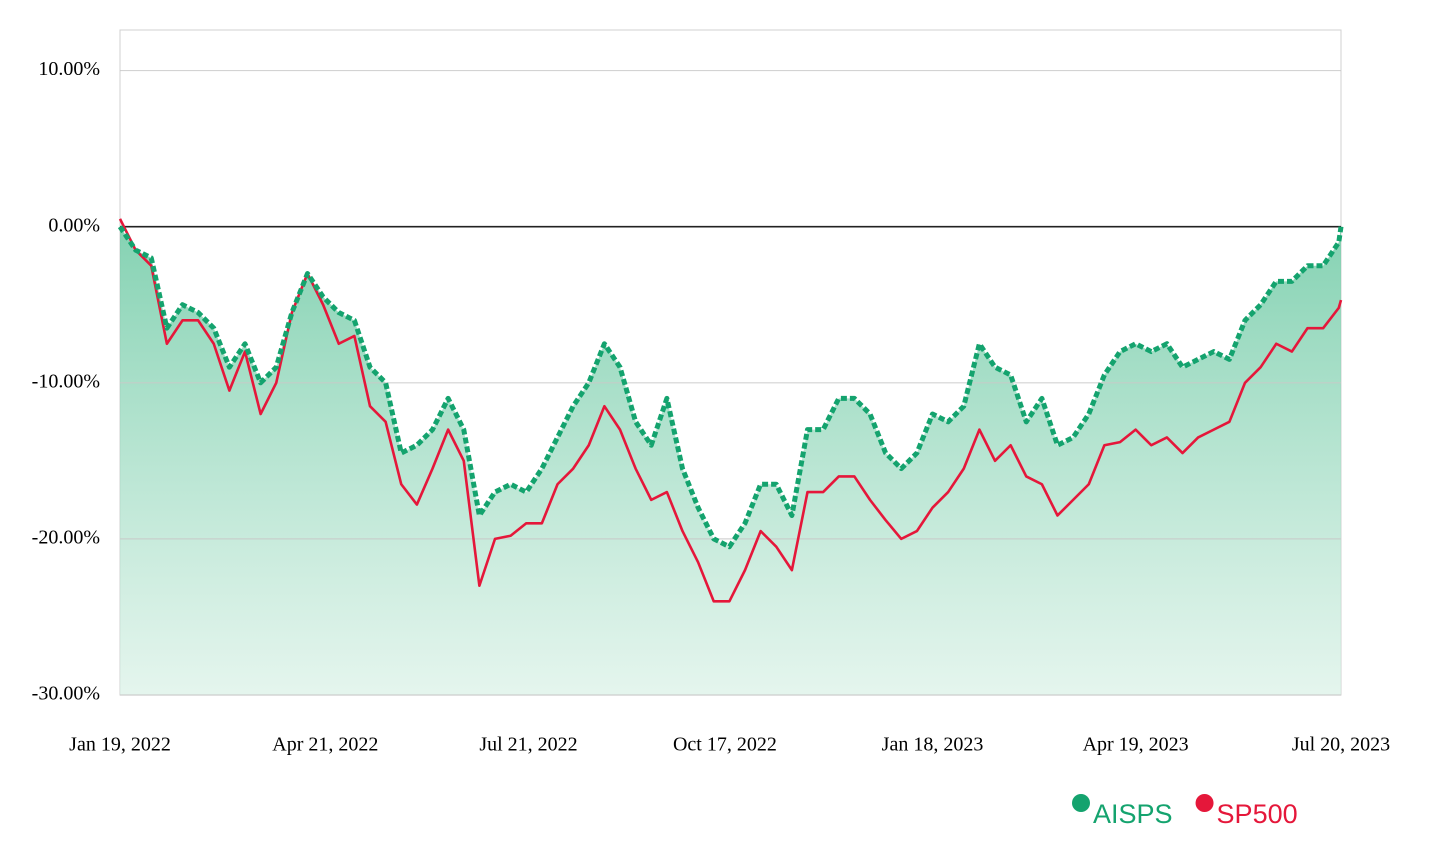 The width and height of the screenshot is (1432, 854). I want to click on x-tick-label: Jul 20, 2023, so click(1341, 745).